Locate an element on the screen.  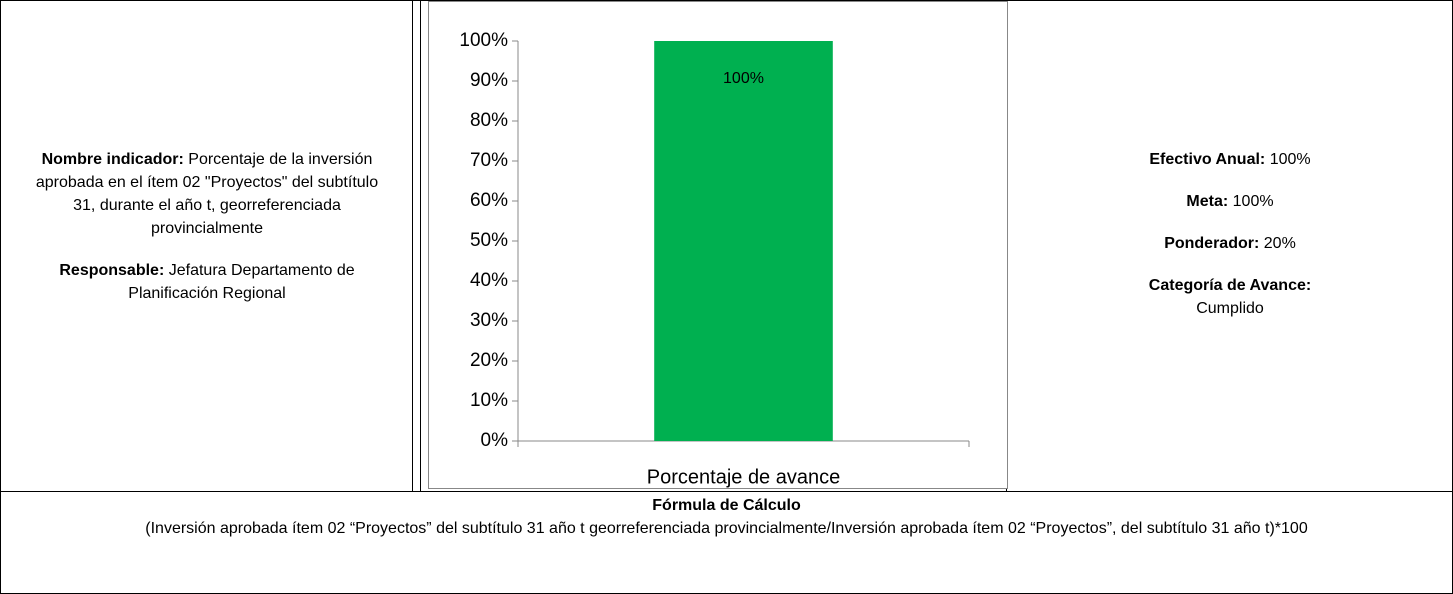
label: Ponderador: is located at coordinates (1212, 243).